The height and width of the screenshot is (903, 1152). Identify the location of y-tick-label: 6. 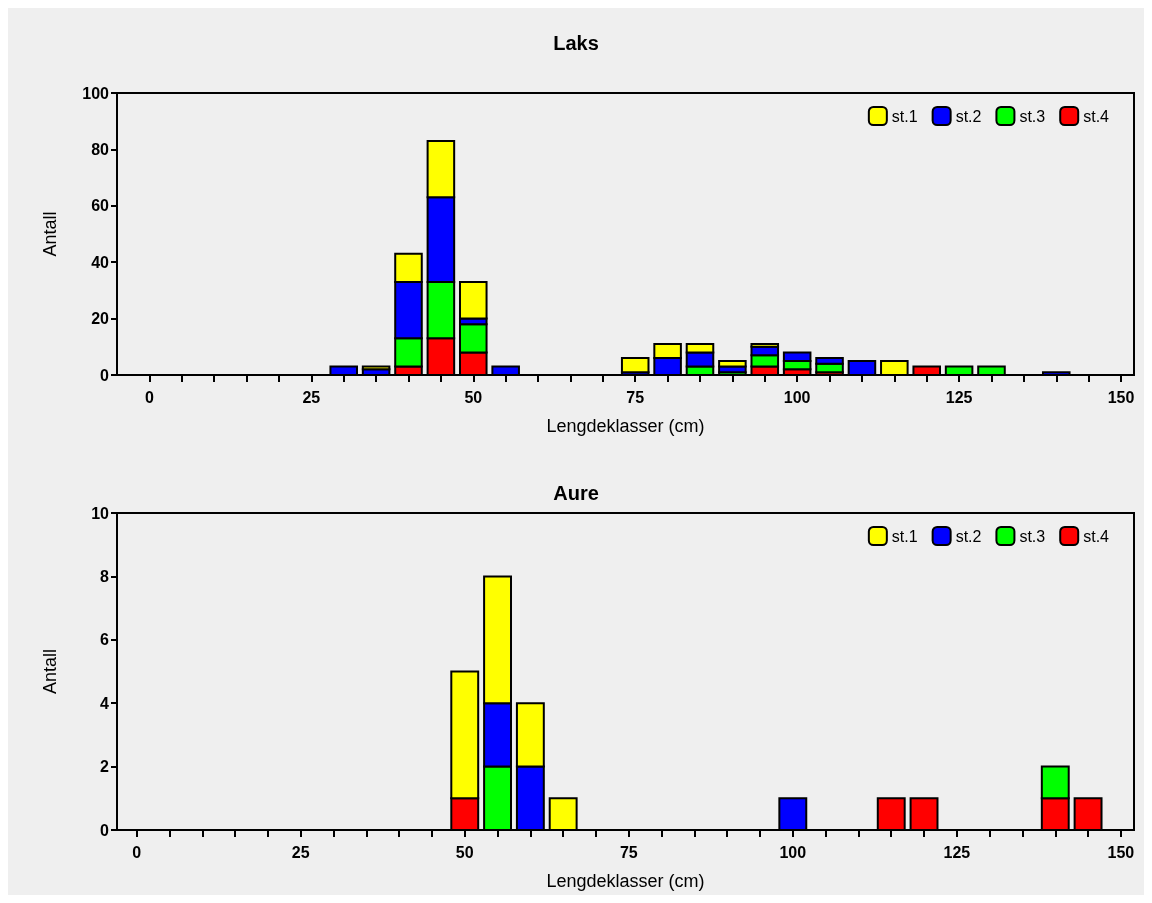
(105, 640).